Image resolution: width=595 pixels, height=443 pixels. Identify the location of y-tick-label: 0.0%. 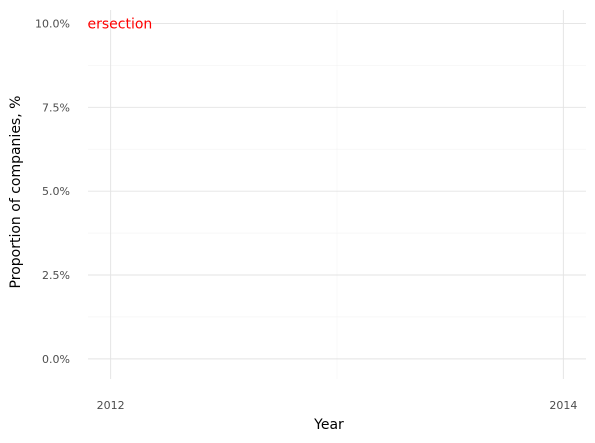
(56, 359).